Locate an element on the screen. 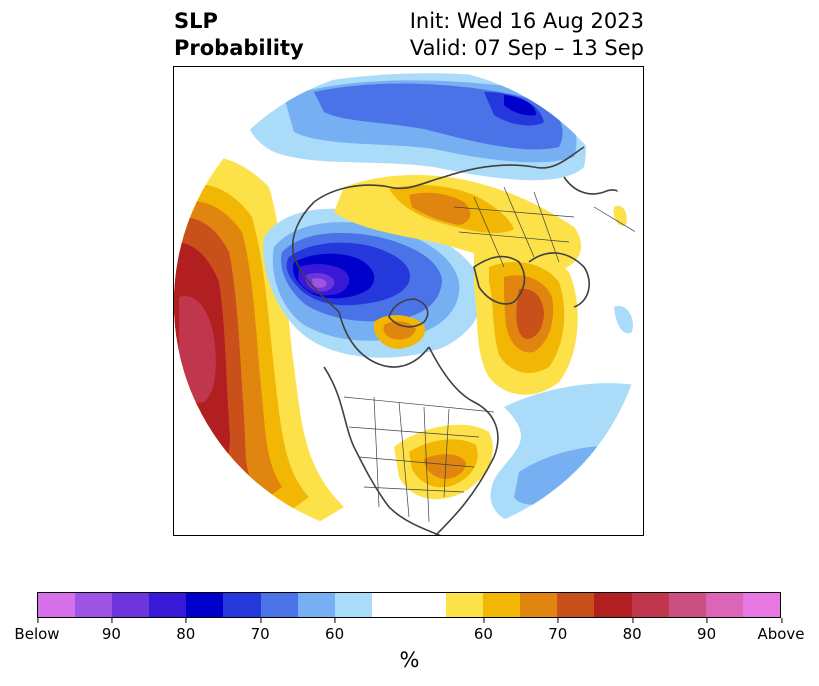 This screenshot has height=686, width=819. colorbar-label: % is located at coordinates (409, 660).